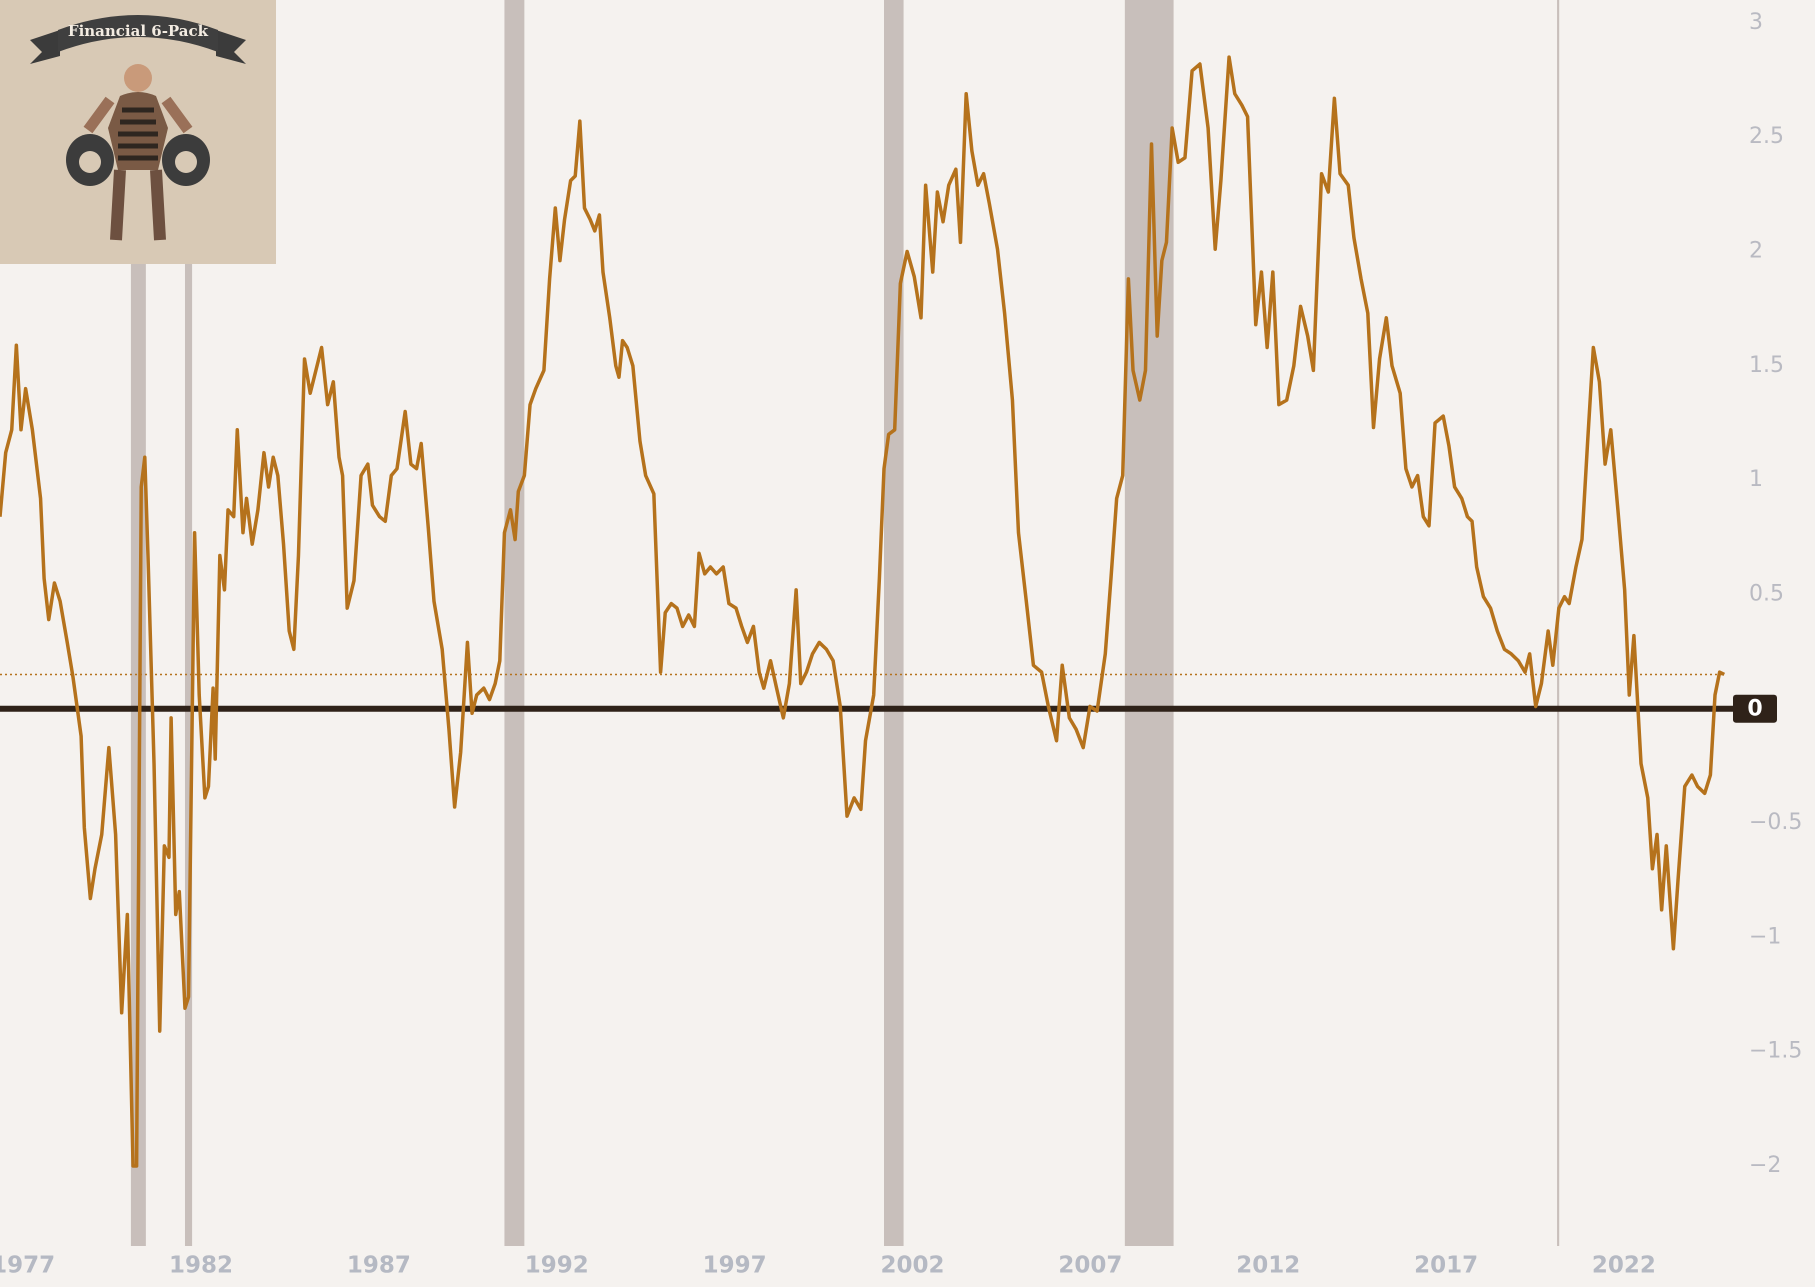 The width and height of the screenshot is (1815, 1287). What do you see at coordinates (1268, 1266) in the screenshot?
I see `x-tick-label: 2012` at bounding box center [1268, 1266].